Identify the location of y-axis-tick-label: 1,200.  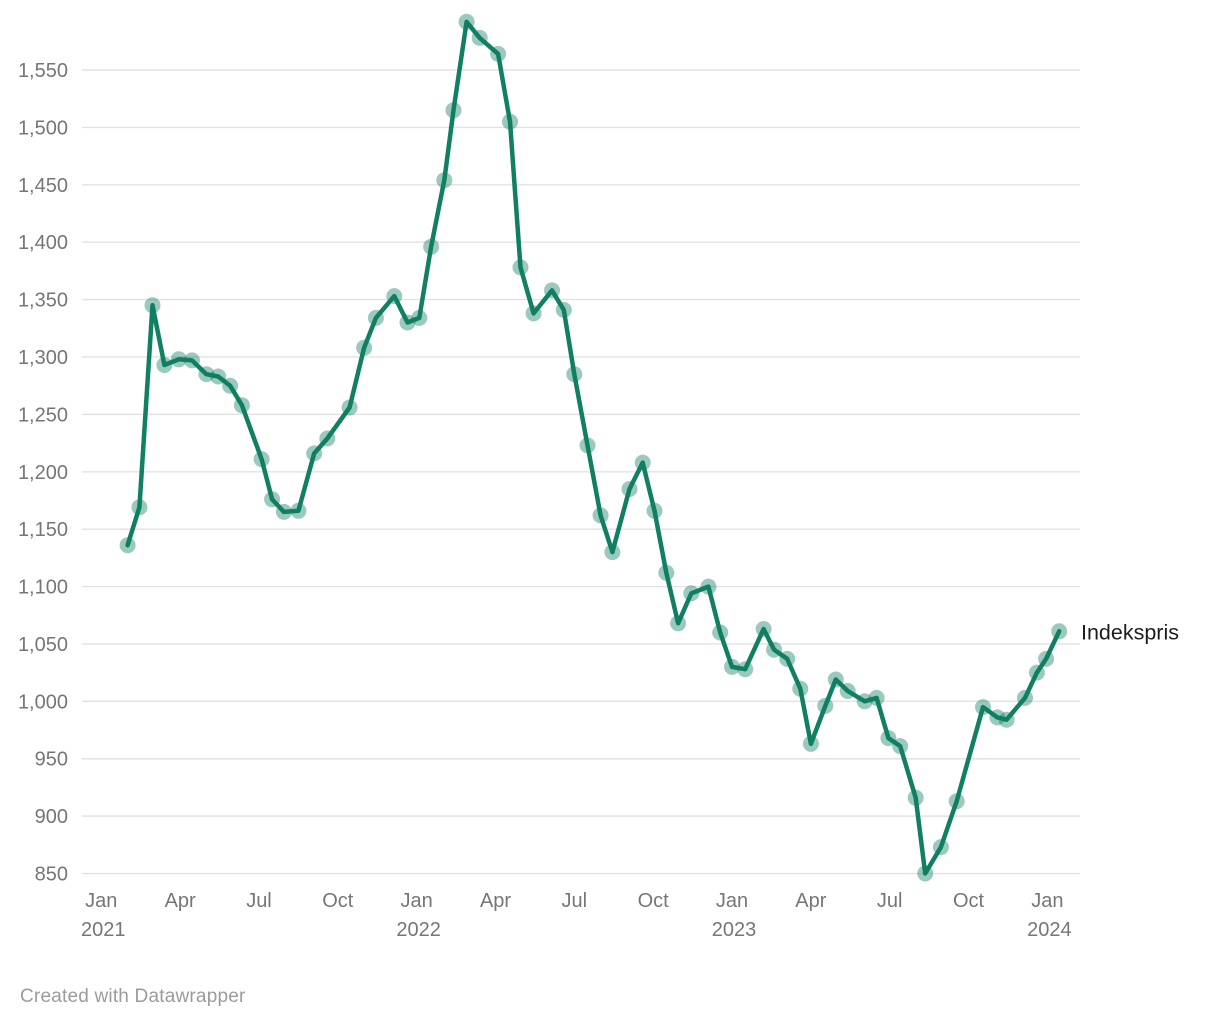
(43, 473).